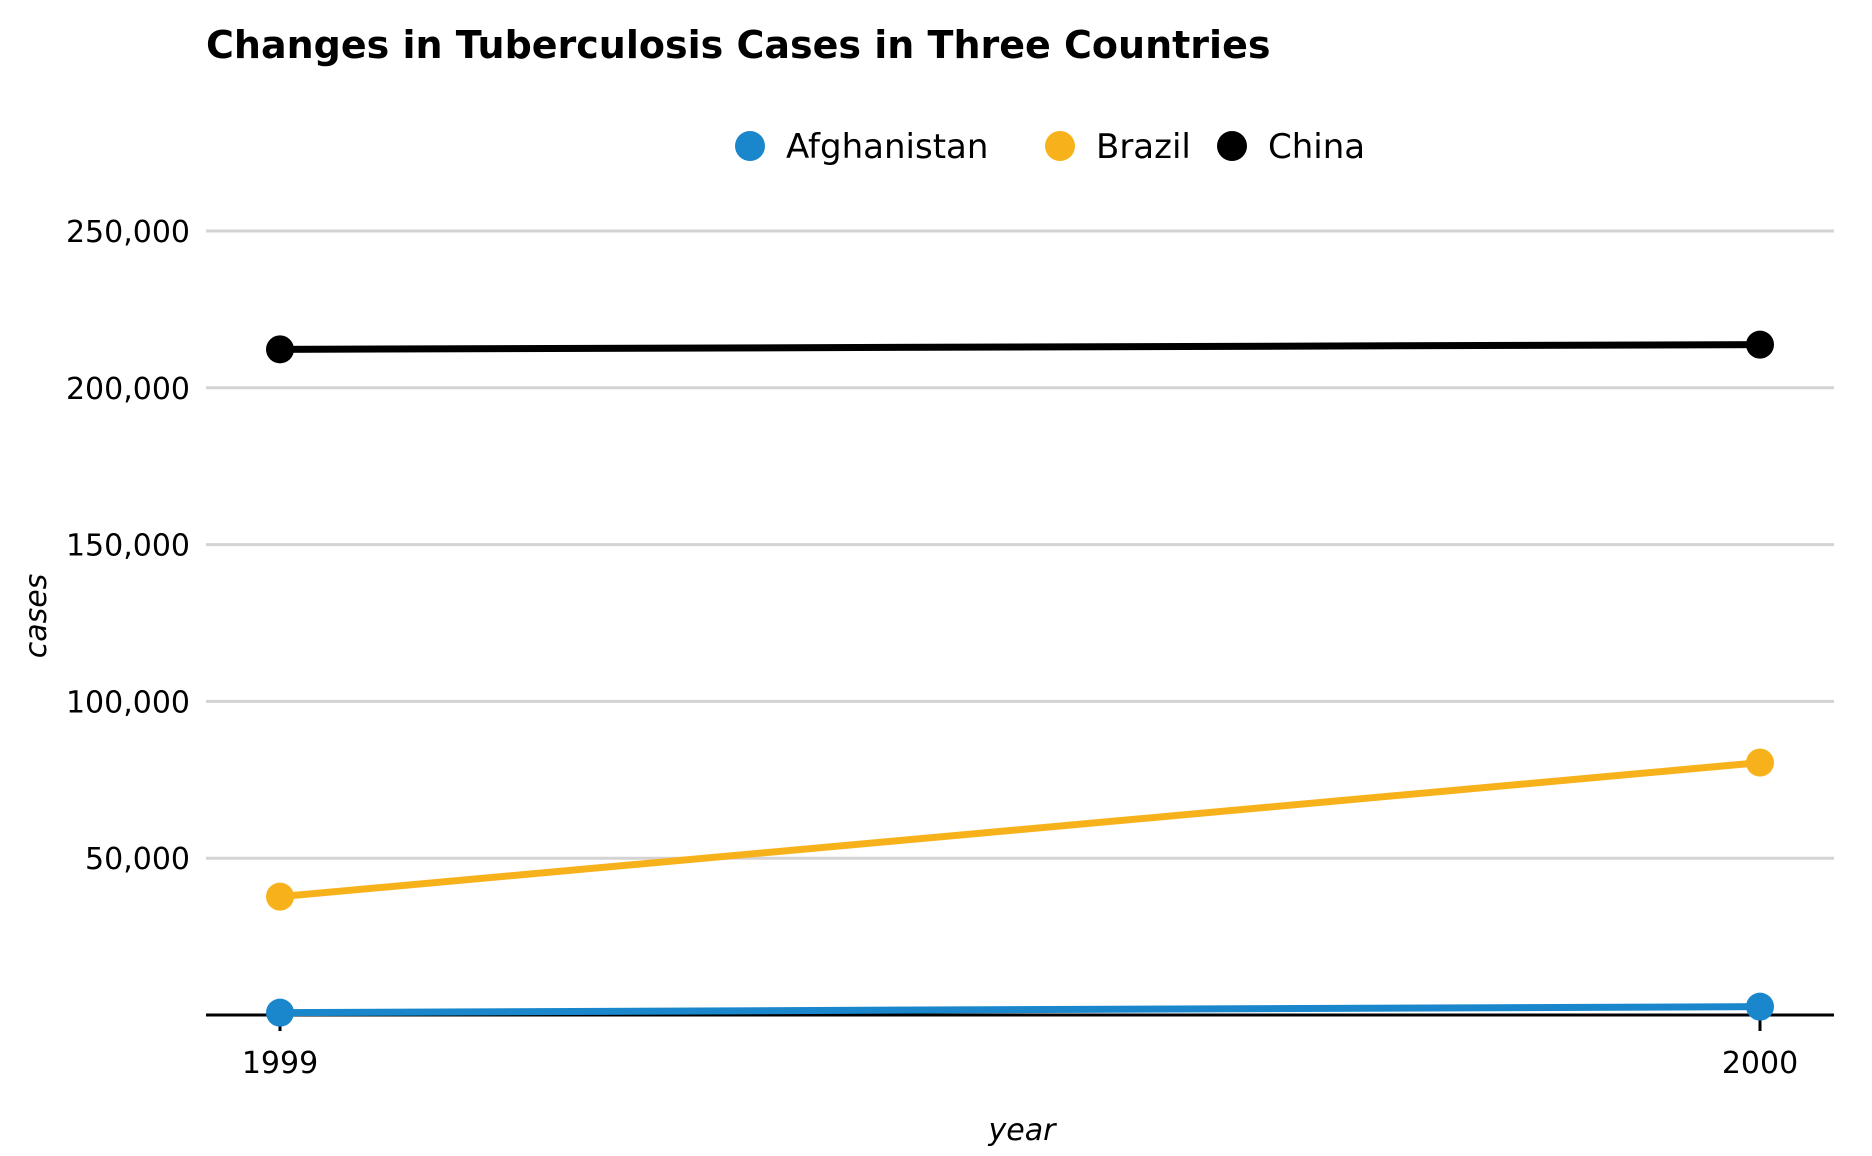 This screenshot has height=1156, width=1872. Describe the element at coordinates (36, 616) in the screenshot. I see `y-axis-label: cases` at that location.